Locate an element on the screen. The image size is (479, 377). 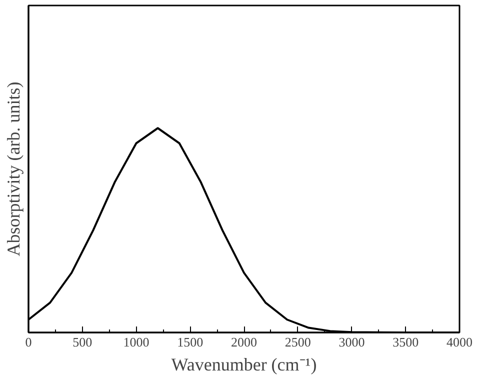
x-tick-label: 500 is located at coordinates (82, 342).